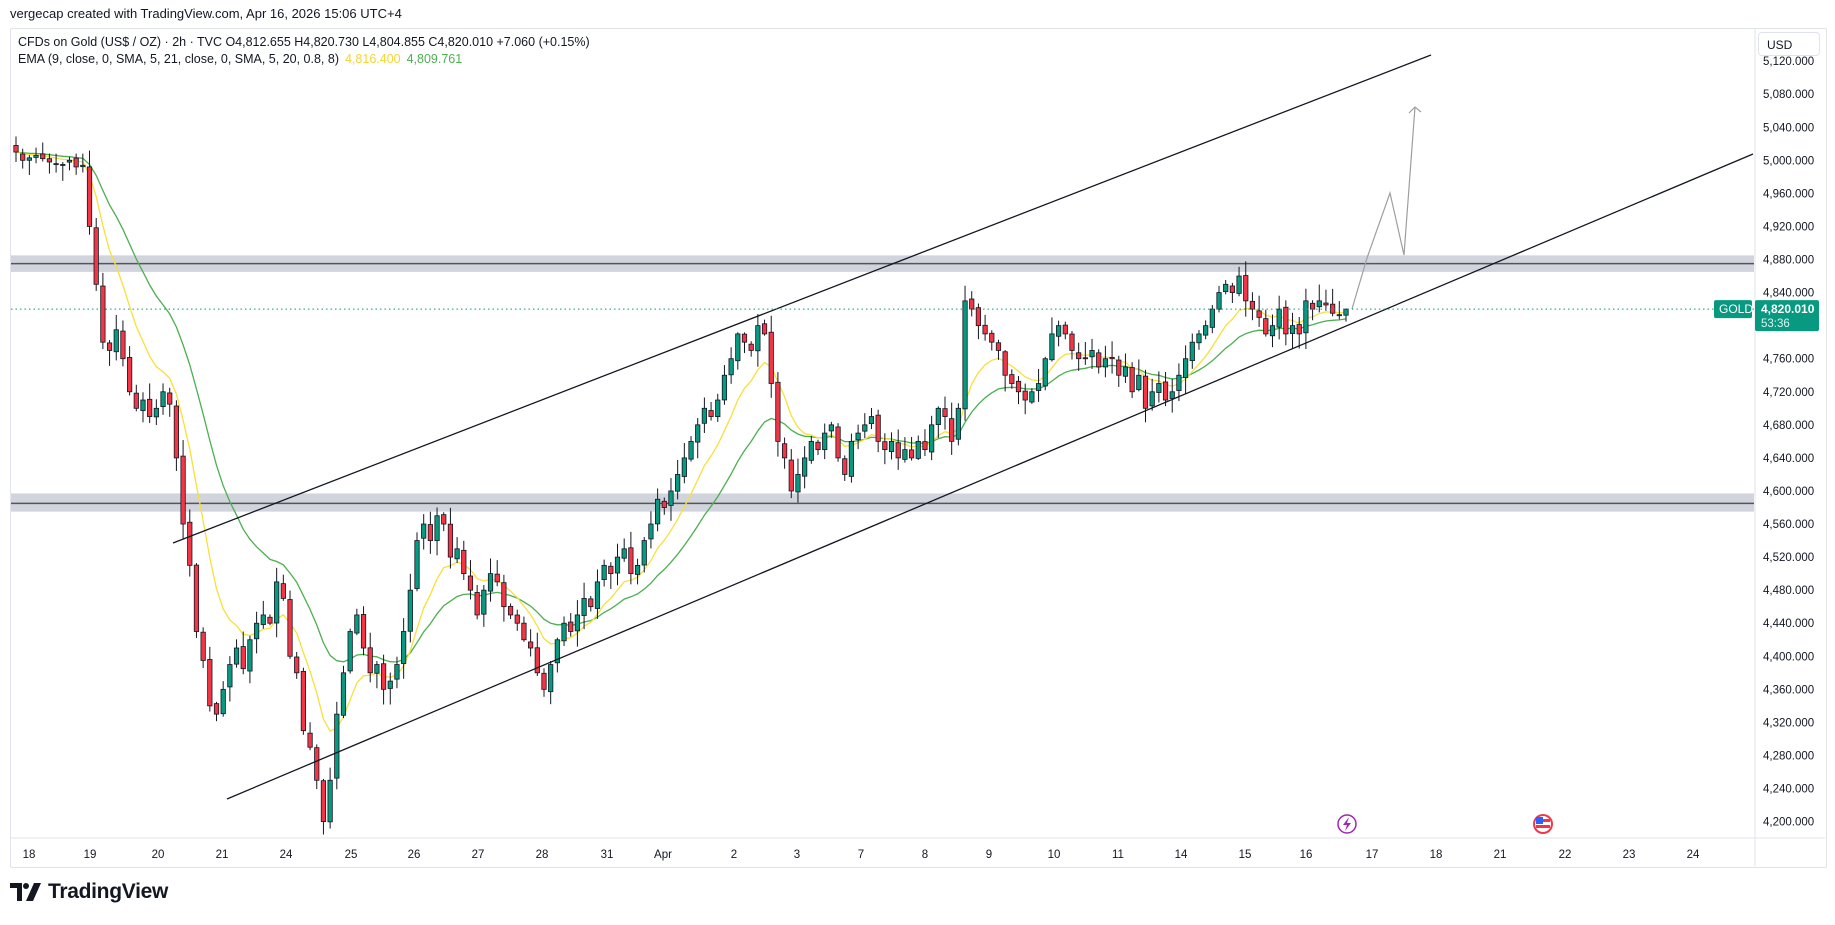 The height and width of the screenshot is (925, 1835). I want to click on price-tick: 4,840.000, so click(1788, 294).